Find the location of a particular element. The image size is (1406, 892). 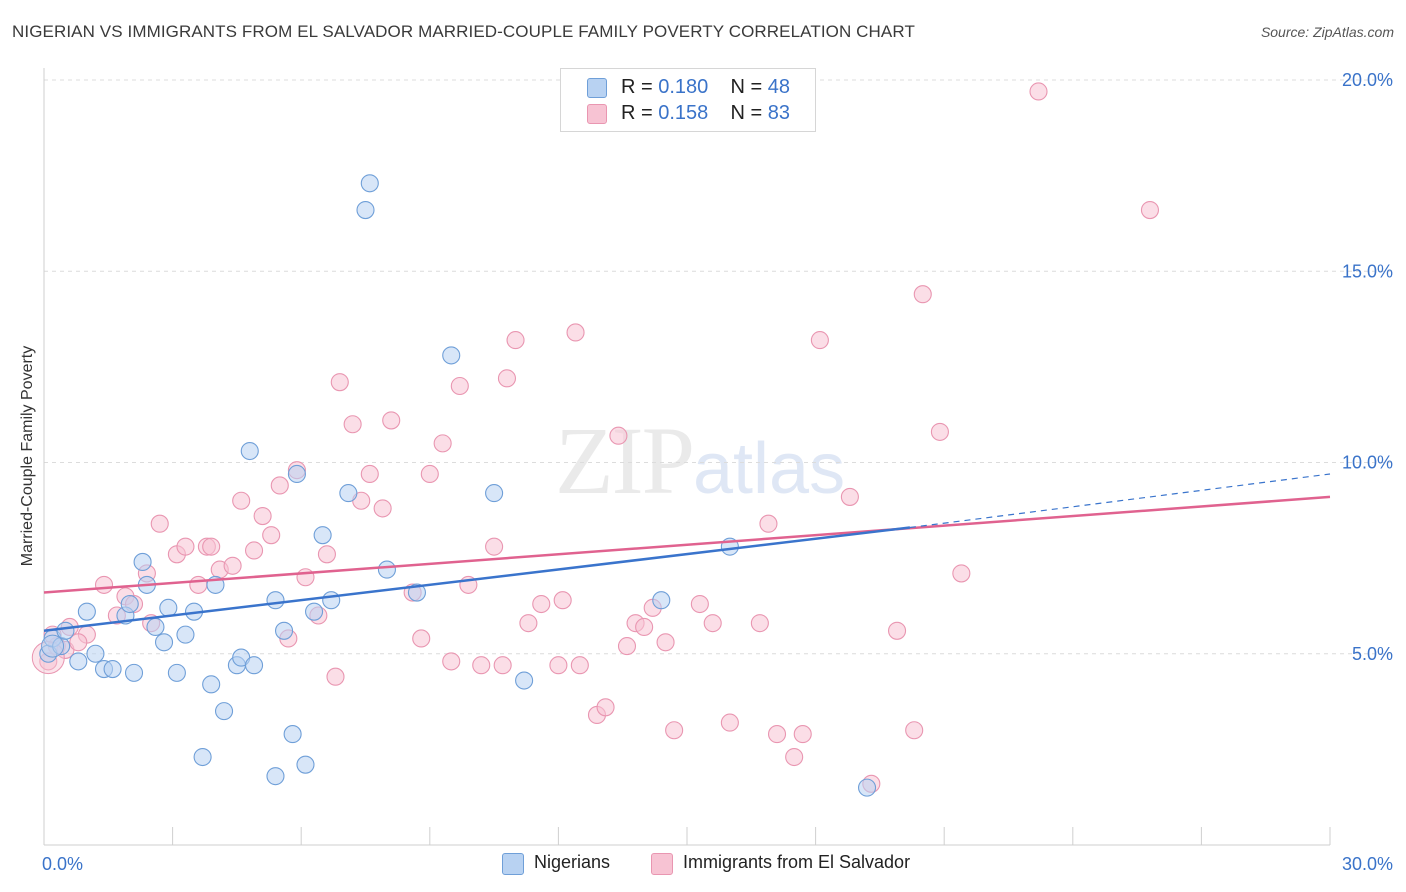

legend-swatch-pink is located at coordinates (597, 114).